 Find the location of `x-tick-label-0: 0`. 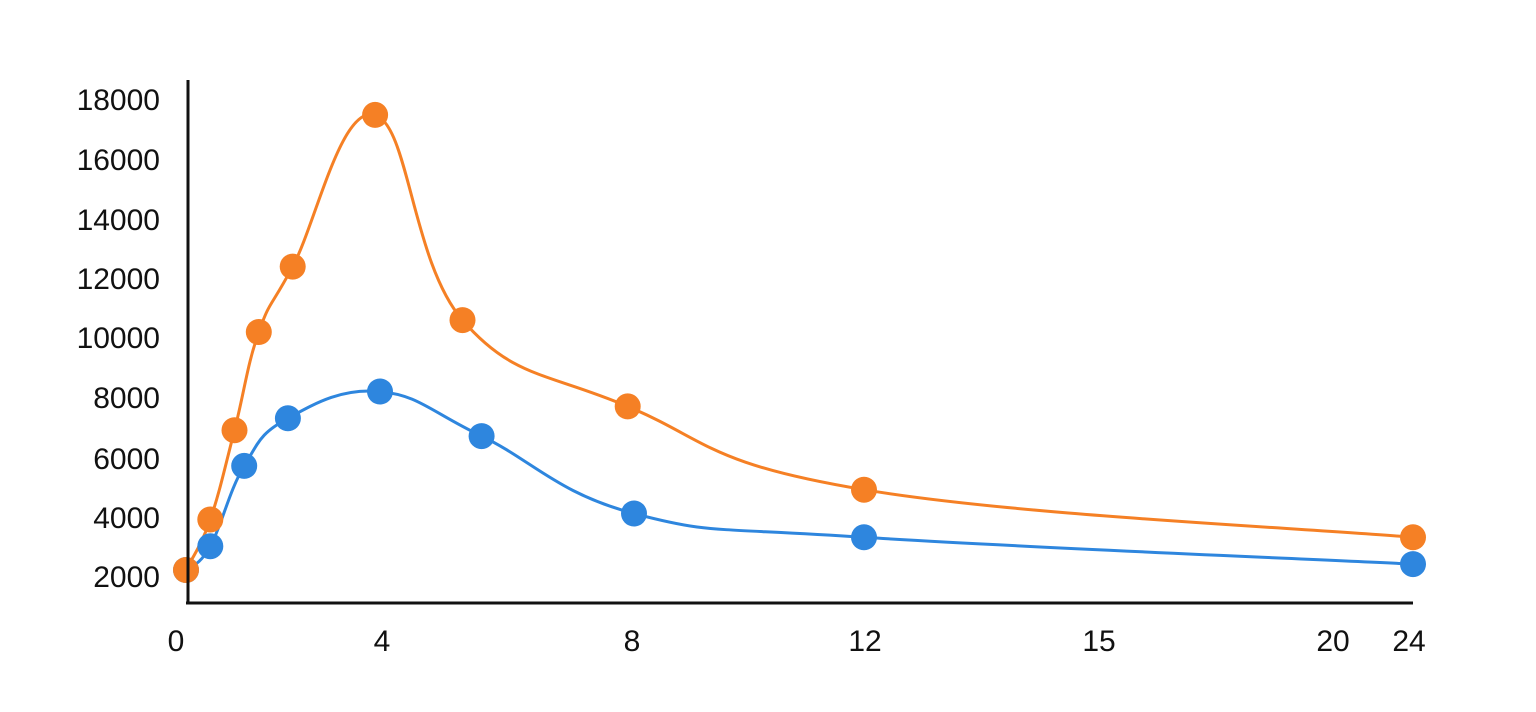

x-tick-label-0: 0 is located at coordinates (176, 641).